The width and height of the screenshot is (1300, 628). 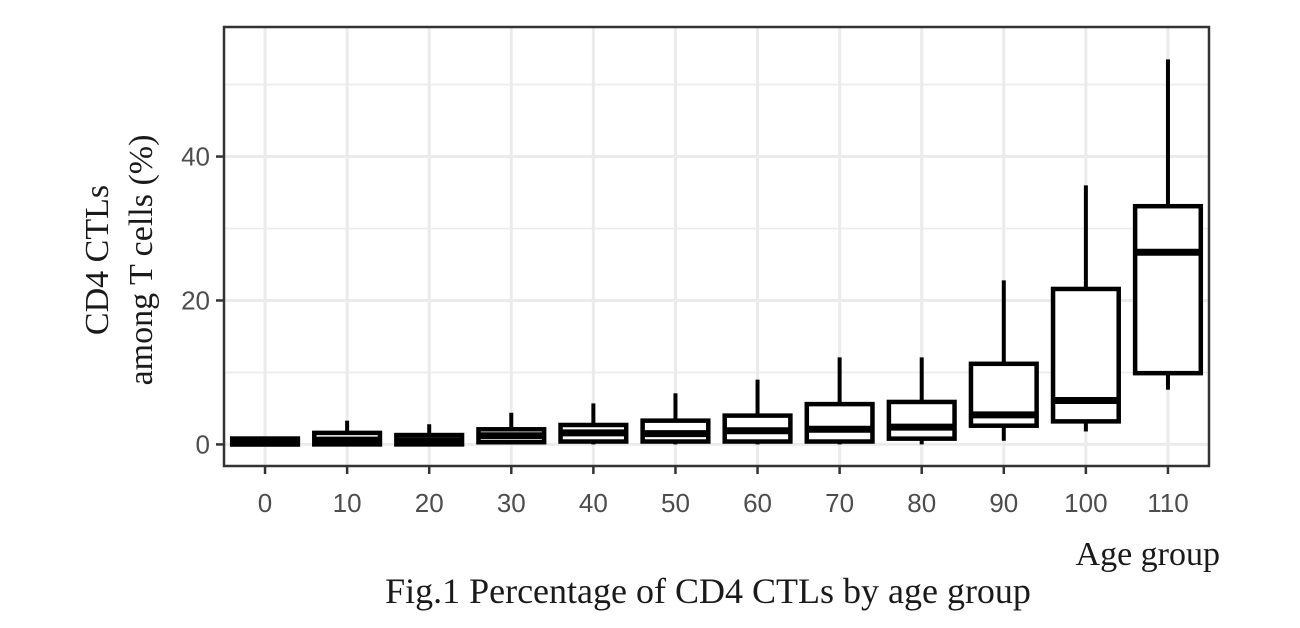 I want to click on y-tick-label: 40, so click(x=195, y=157).